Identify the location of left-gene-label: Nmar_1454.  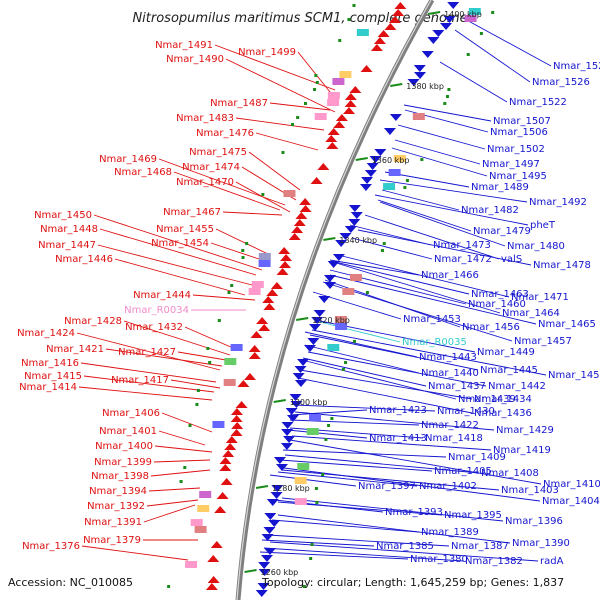
(180, 243).